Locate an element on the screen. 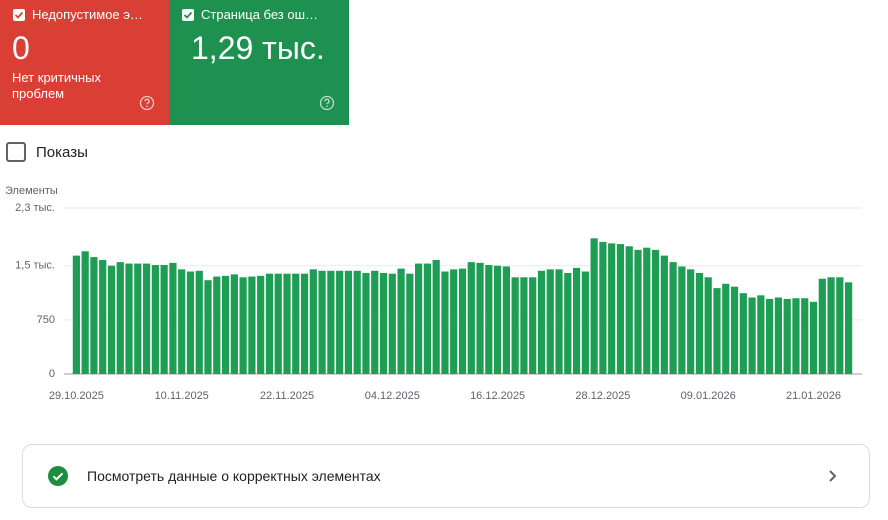 Image resolution: width=888 pixels, height=520 pixels. status-card: Недопустимое э… 0 Нет критичных проблем is located at coordinates (84, 62).